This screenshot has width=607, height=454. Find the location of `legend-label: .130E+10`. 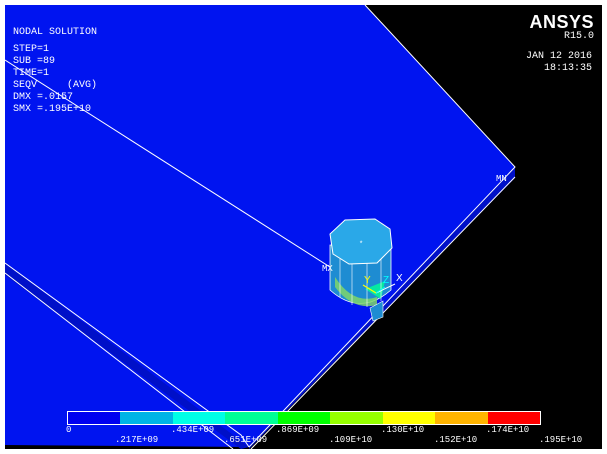

legend-label: .130E+10 is located at coordinates (403, 430).